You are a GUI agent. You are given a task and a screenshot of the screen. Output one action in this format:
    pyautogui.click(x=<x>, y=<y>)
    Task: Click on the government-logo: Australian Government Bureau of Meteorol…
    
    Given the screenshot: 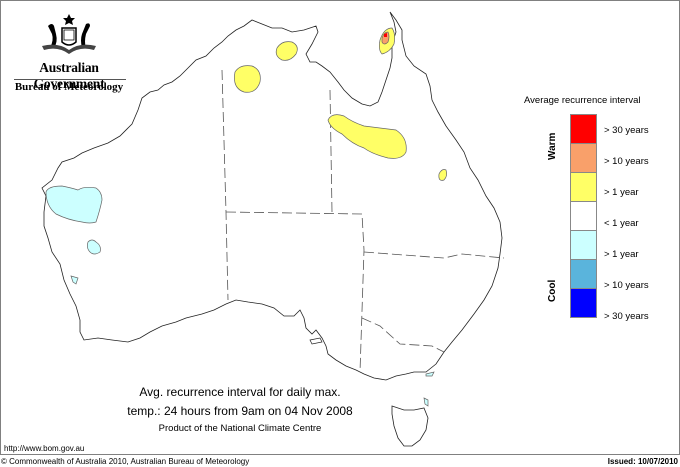 What is the action you would take?
    pyautogui.click(x=69, y=53)
    